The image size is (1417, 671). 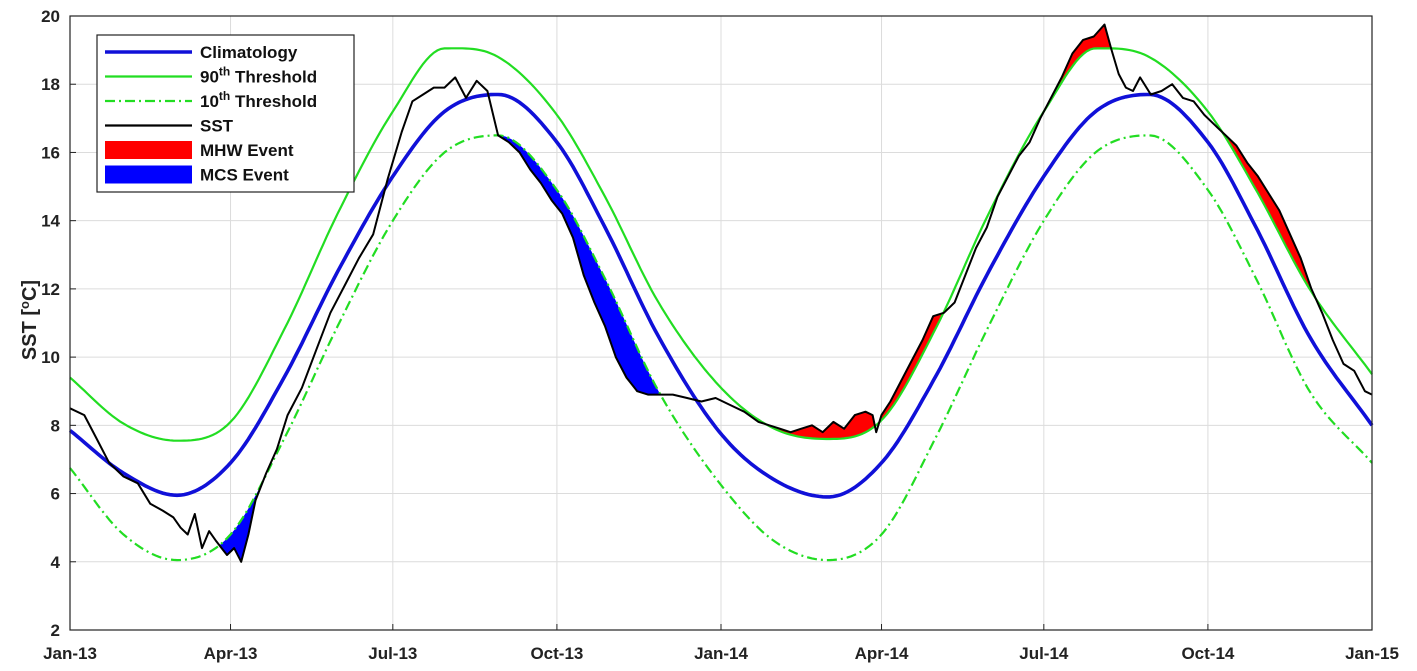 I want to click on y-tick-label: 6, so click(x=55, y=494).